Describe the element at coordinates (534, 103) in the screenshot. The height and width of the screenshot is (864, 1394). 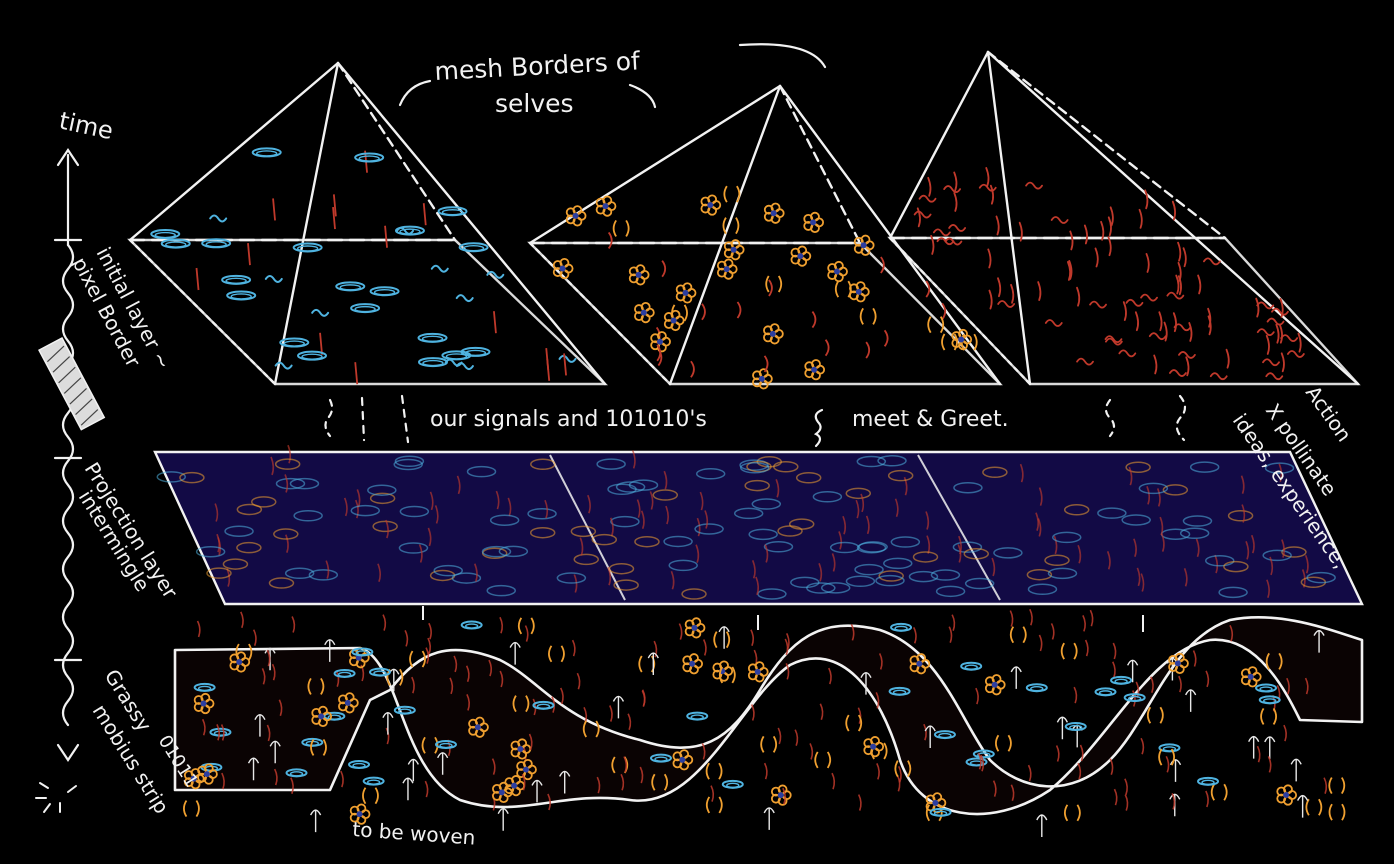
I see `mesh-borders-label-2: selves` at that location.